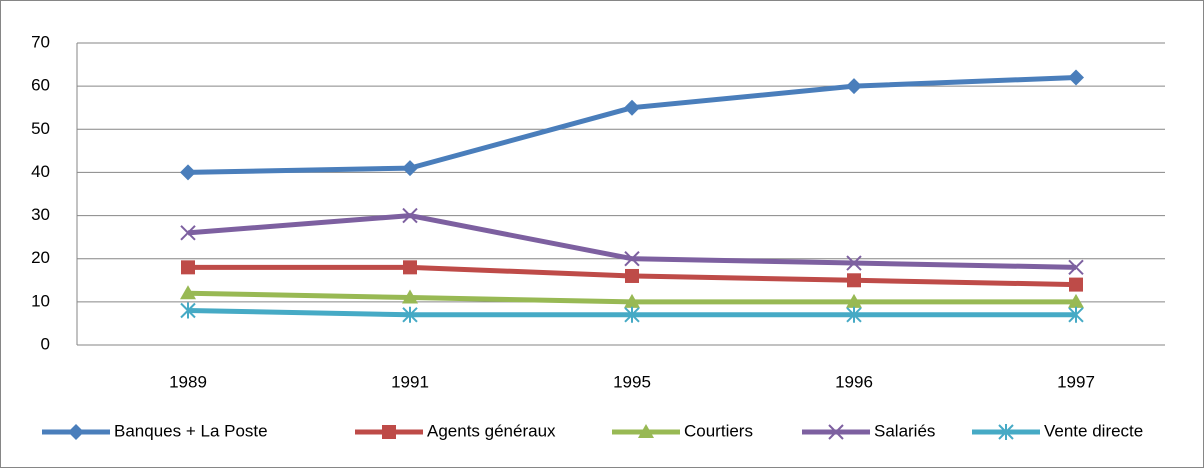 This screenshot has width=1204, height=468. Describe the element at coordinates (40, 85) in the screenshot. I see `y-tick-label: 60` at that location.